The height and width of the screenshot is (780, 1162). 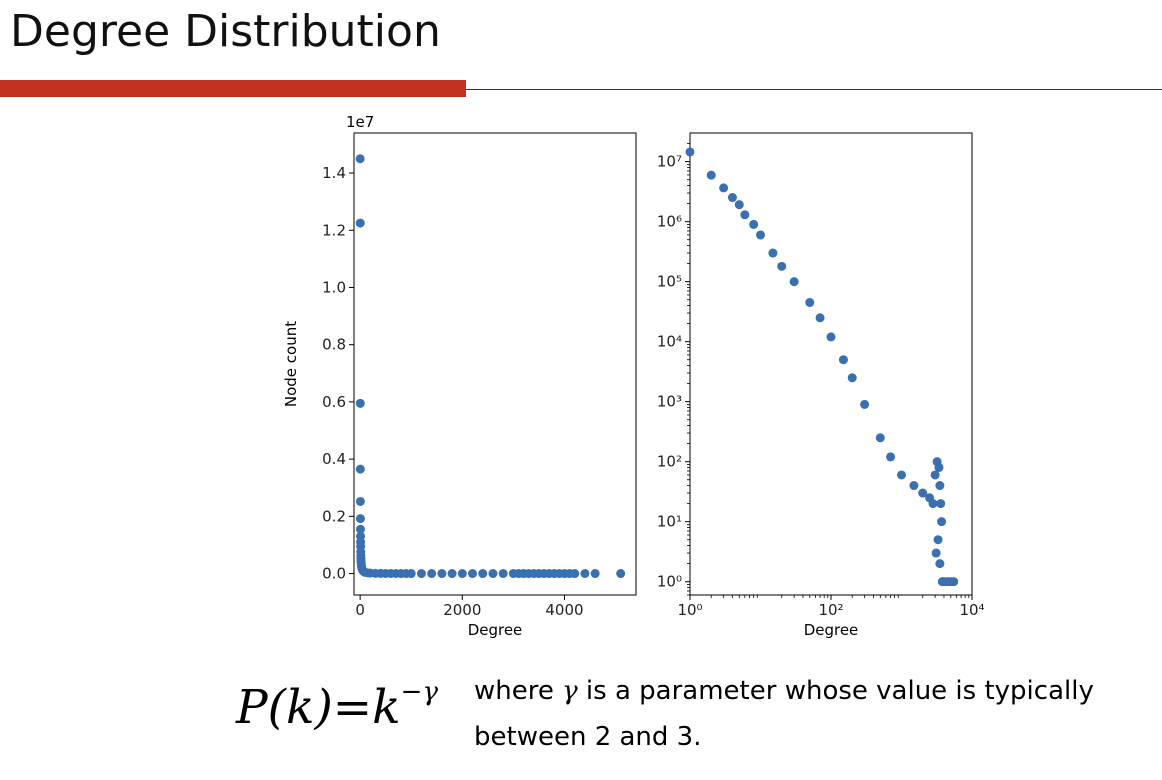 What do you see at coordinates (564, 610) in the screenshot?
I see `x-tick-label: 4000` at bounding box center [564, 610].